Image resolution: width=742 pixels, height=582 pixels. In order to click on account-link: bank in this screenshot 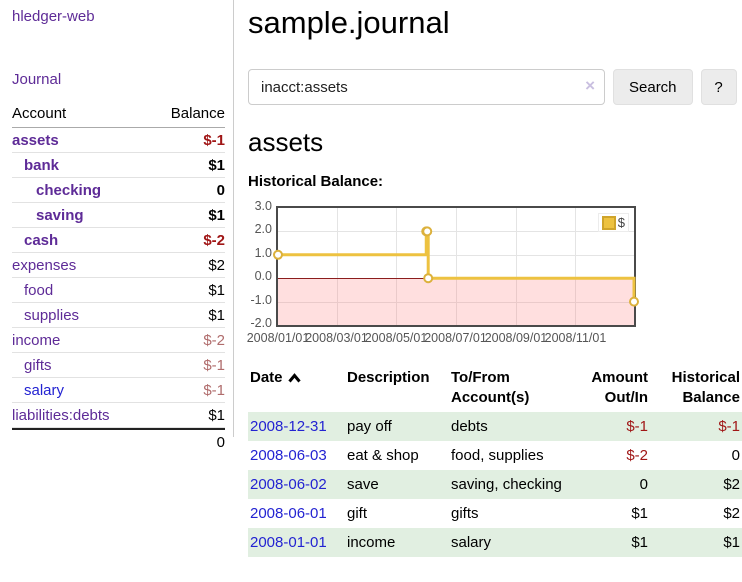, I will do `click(42, 165)`.